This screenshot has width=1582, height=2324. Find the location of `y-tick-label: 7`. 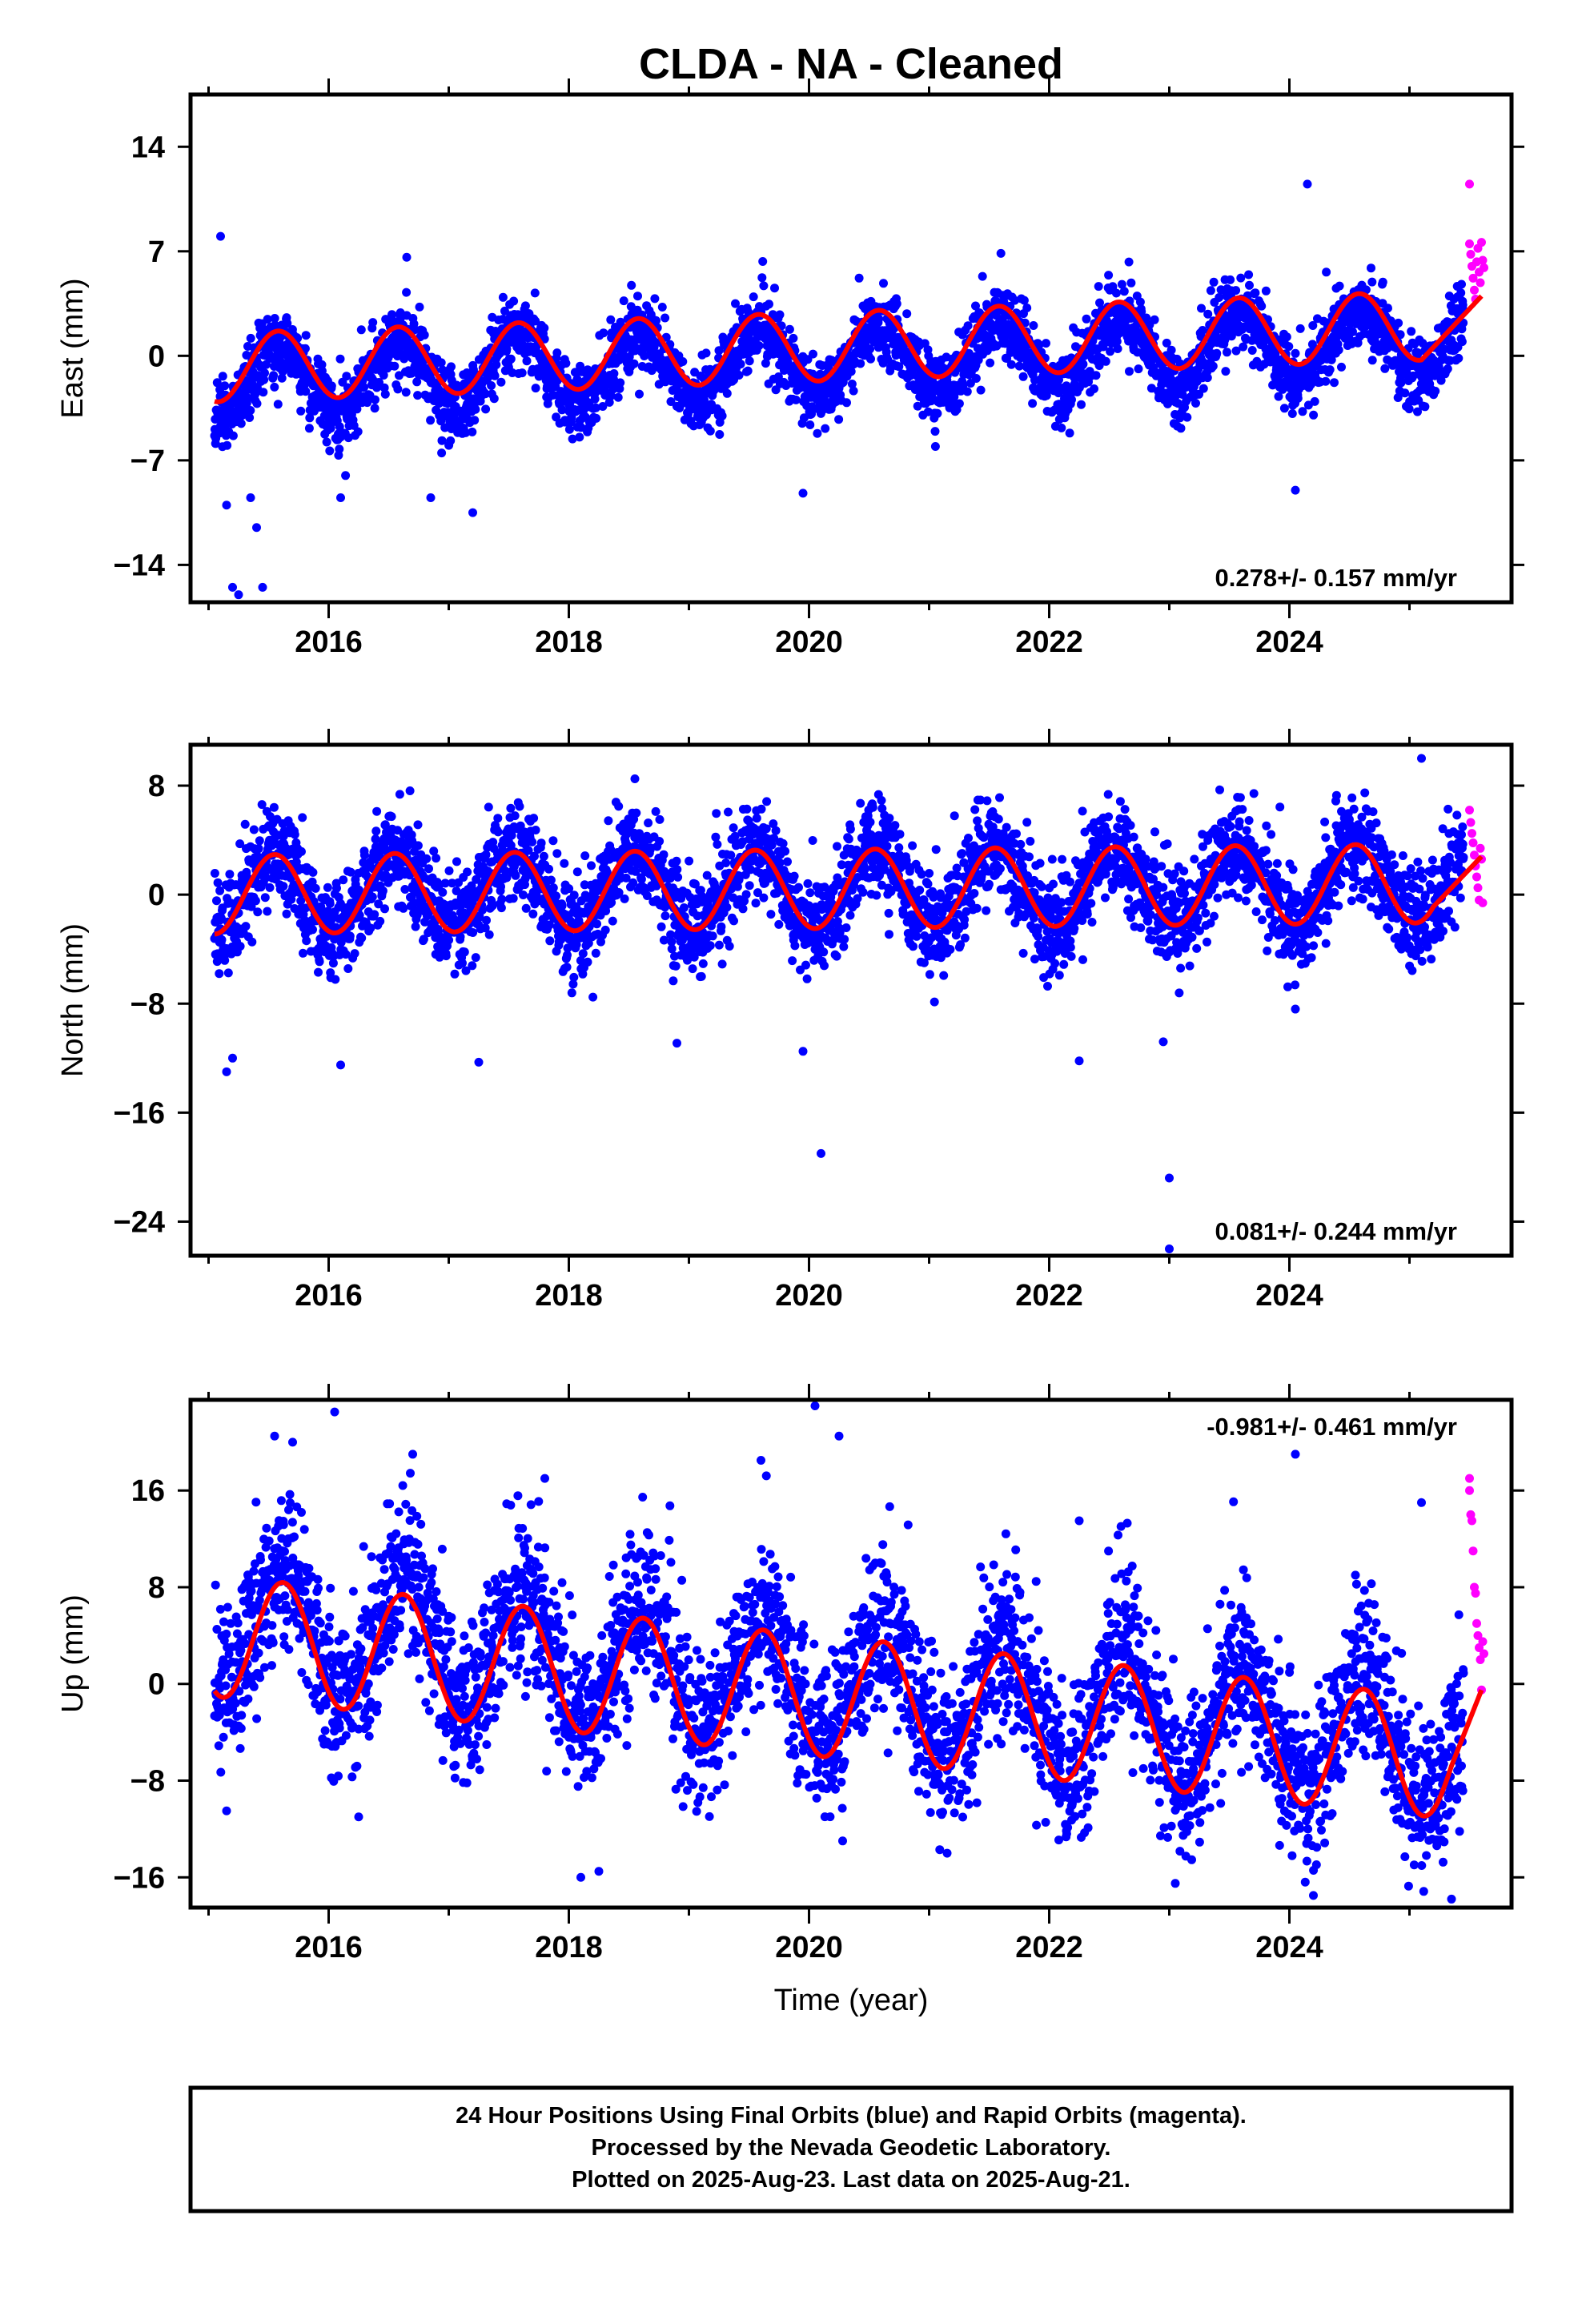

y-tick-label: 7 is located at coordinates (156, 252).